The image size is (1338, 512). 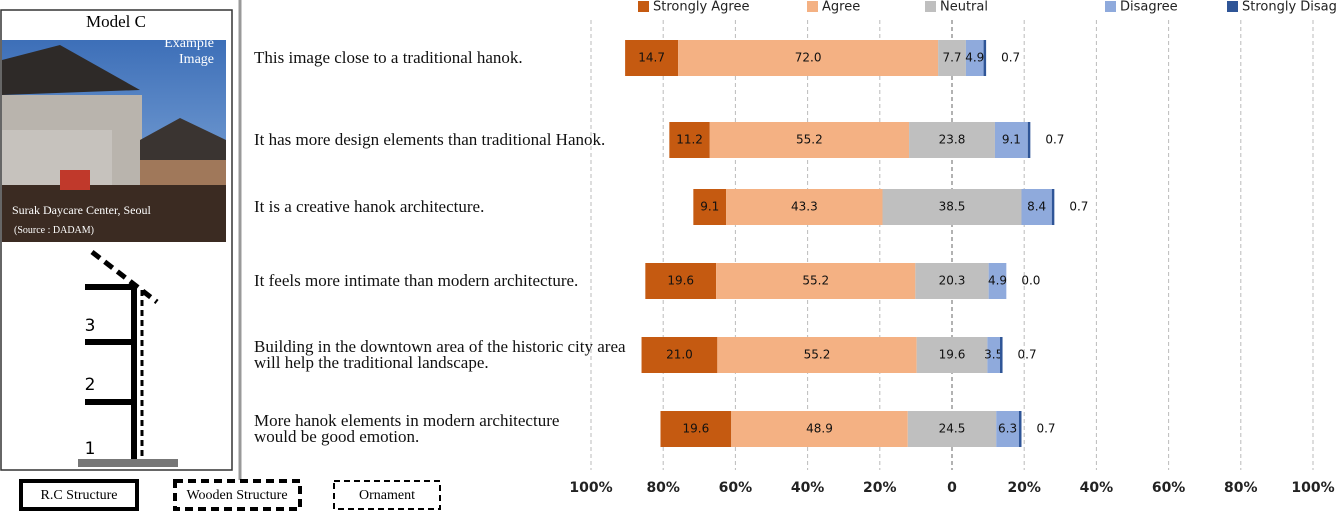 What do you see at coordinates (116, 21) in the screenshot?
I see `panel-title: Model C` at bounding box center [116, 21].